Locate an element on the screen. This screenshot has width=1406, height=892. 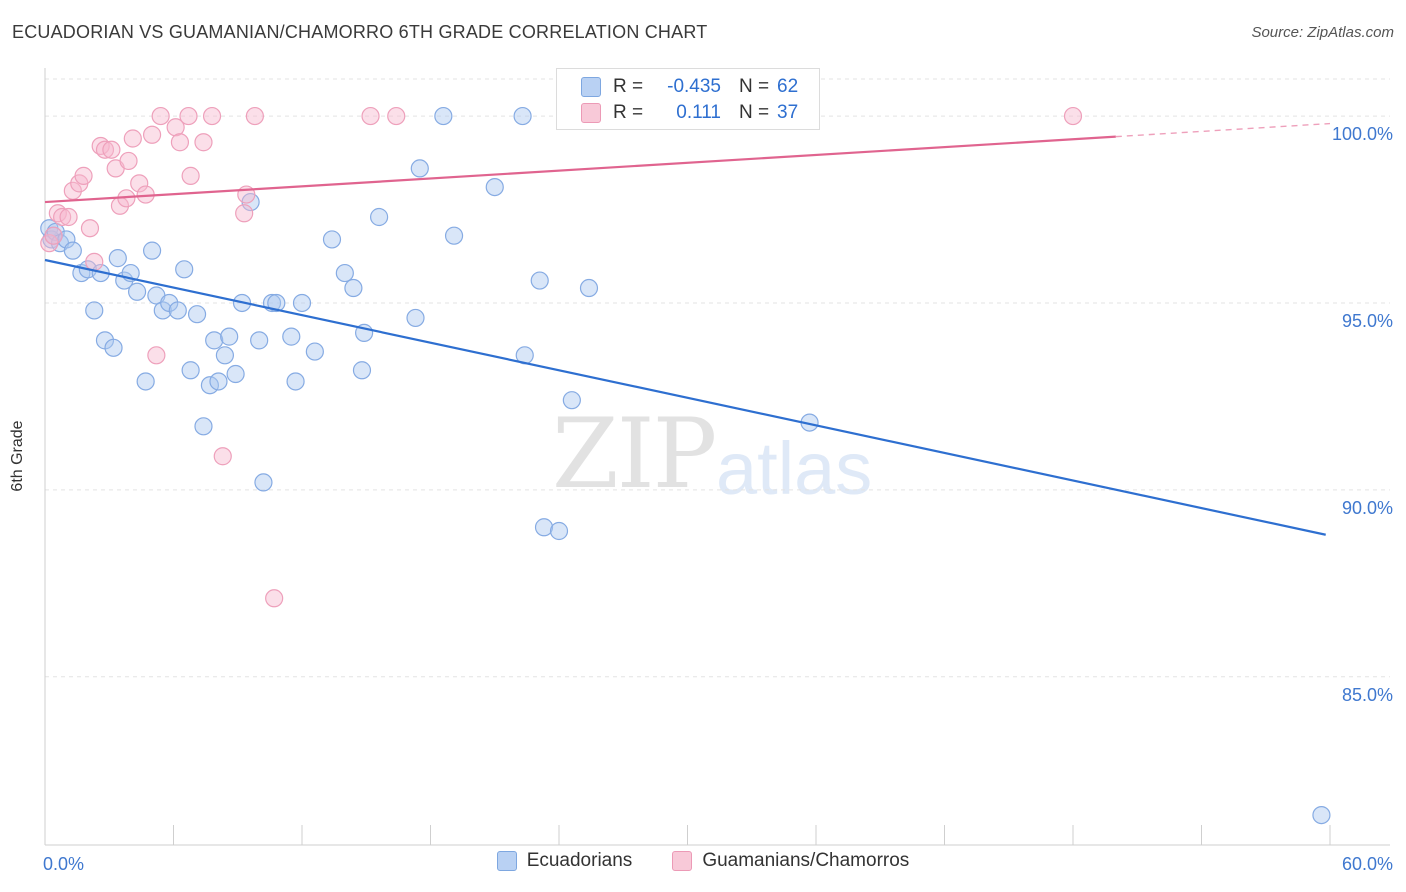
legend-swatch-blue is located at coordinates (506, 861).